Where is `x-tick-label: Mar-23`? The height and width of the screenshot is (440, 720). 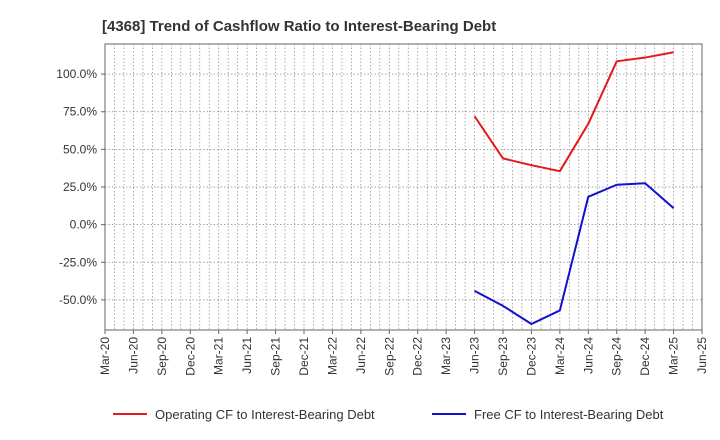 x-tick-label: Mar-23 is located at coordinates (446, 356).